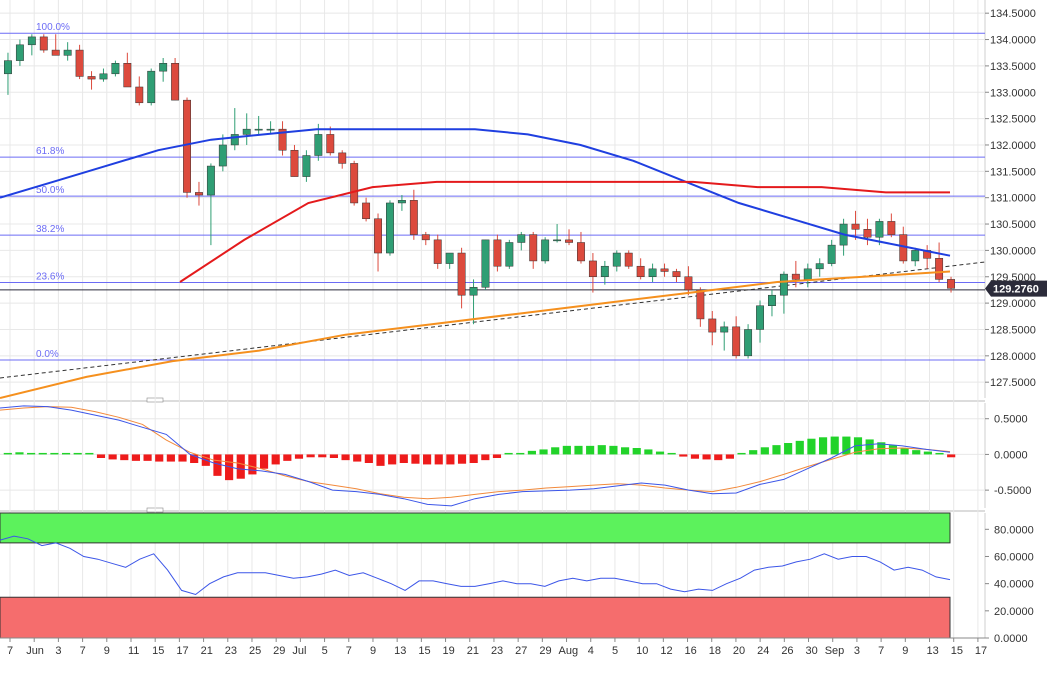  Describe the element at coordinates (564, 231) in the screenshot. I see `ma-red-line` at that location.